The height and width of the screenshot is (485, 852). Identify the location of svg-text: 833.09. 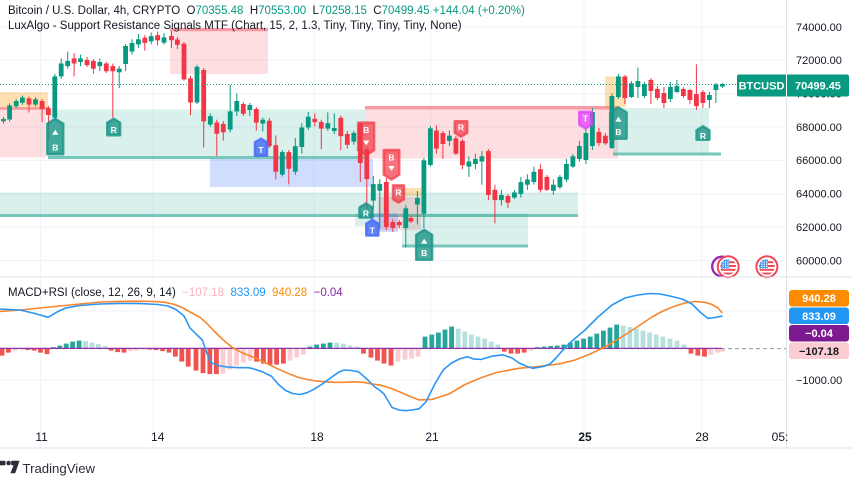
(819, 317).